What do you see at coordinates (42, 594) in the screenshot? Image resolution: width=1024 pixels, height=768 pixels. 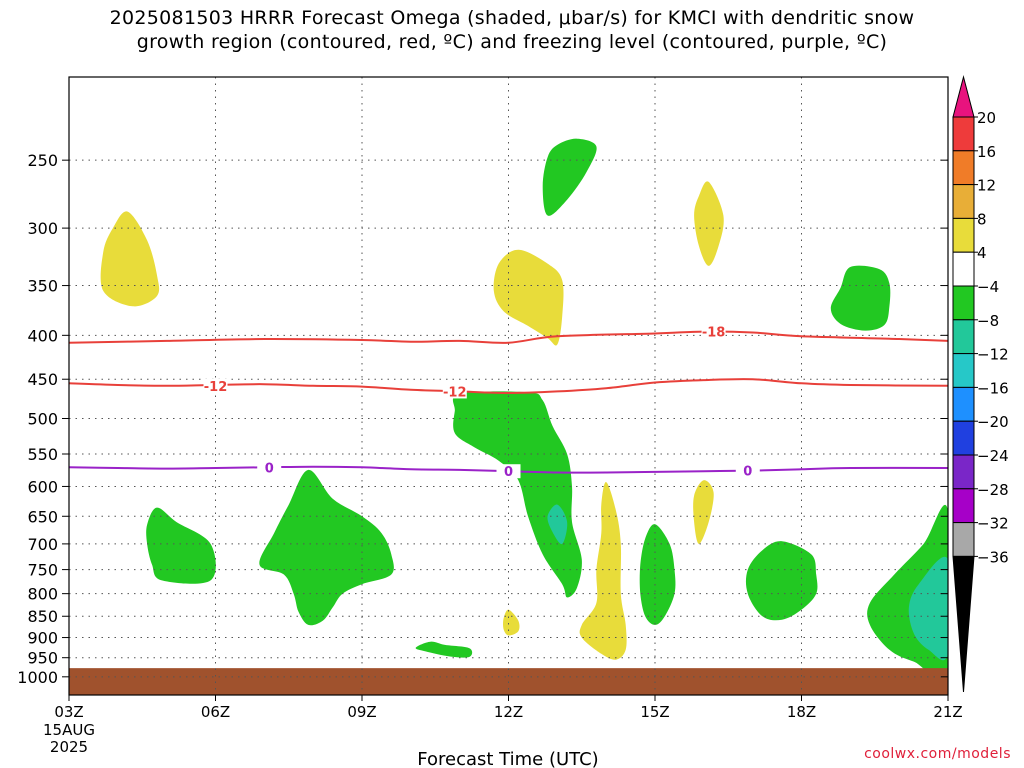 I see `y-tick-label-800: 800` at bounding box center [42, 594].